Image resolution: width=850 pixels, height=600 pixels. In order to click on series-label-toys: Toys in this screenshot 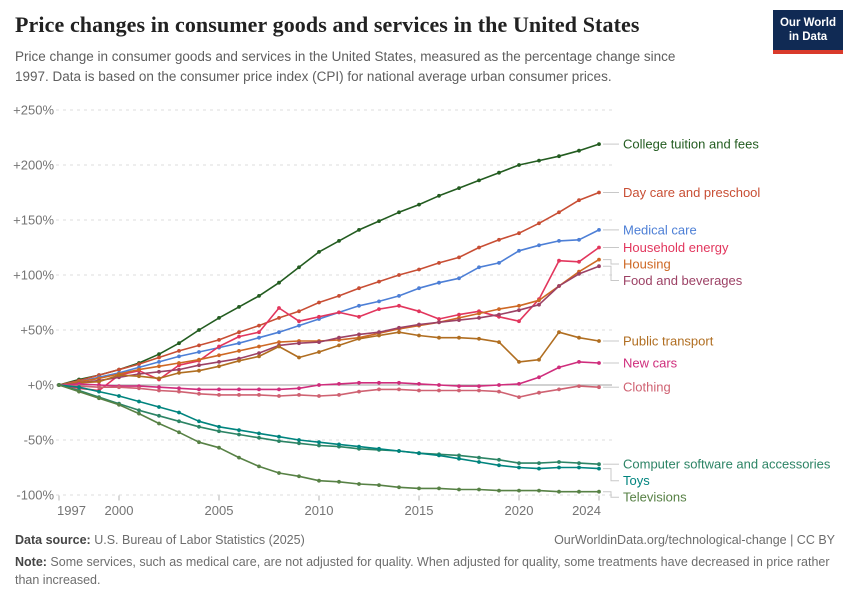, I will do `click(636, 480)`.